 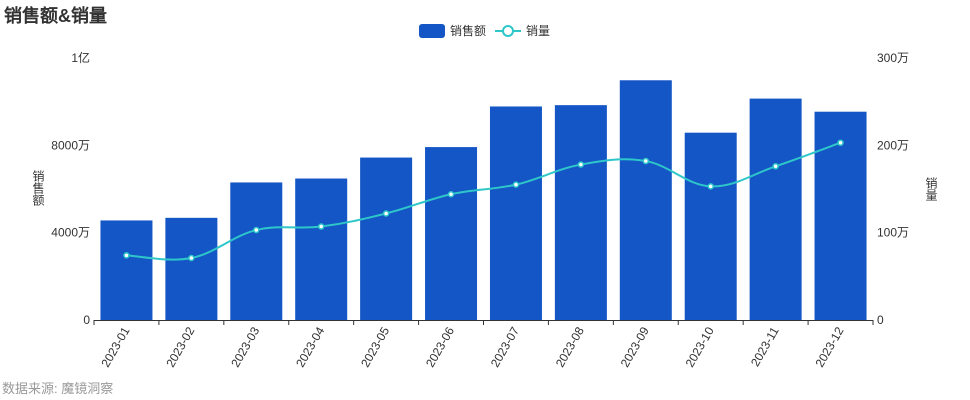 I want to click on y-right-tick-label: 300万, so click(x=893, y=58).